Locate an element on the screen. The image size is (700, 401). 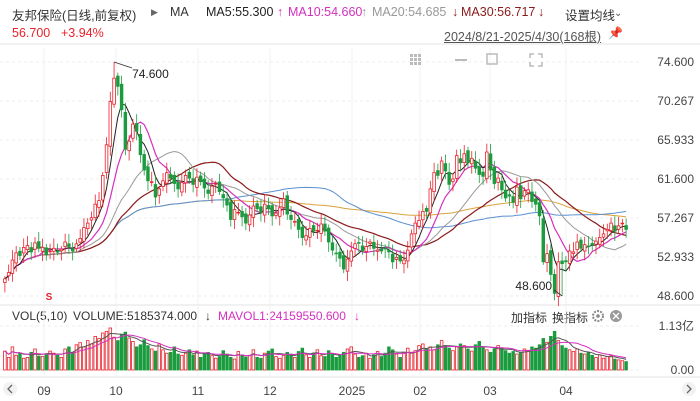
ma10-value: MA10:54.660 is located at coordinates (325, 12).